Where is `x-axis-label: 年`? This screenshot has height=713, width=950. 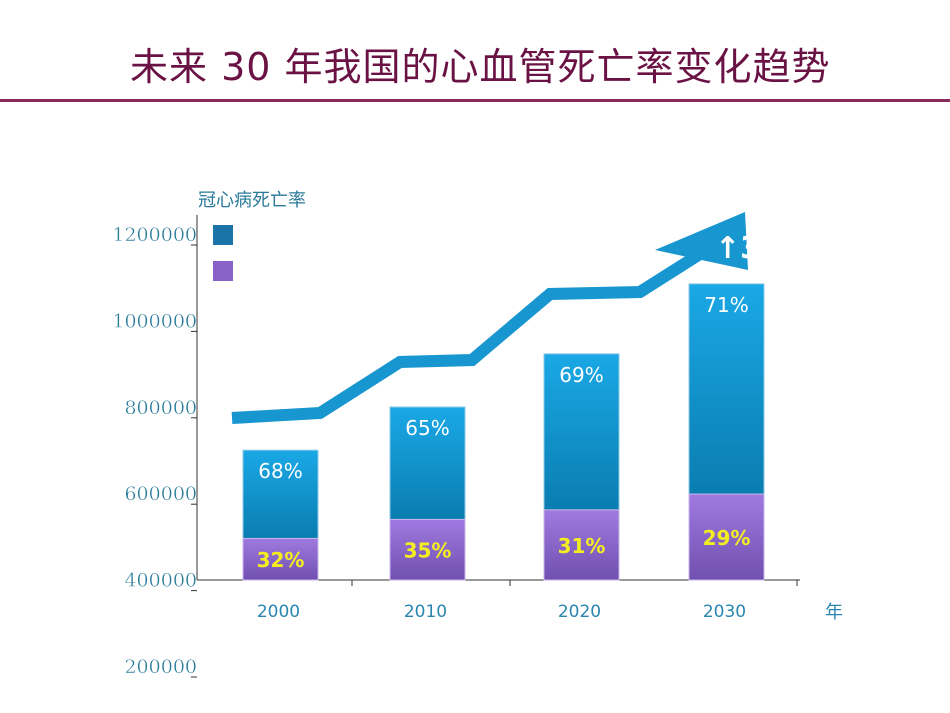
x-axis-label: 年 is located at coordinates (834, 612).